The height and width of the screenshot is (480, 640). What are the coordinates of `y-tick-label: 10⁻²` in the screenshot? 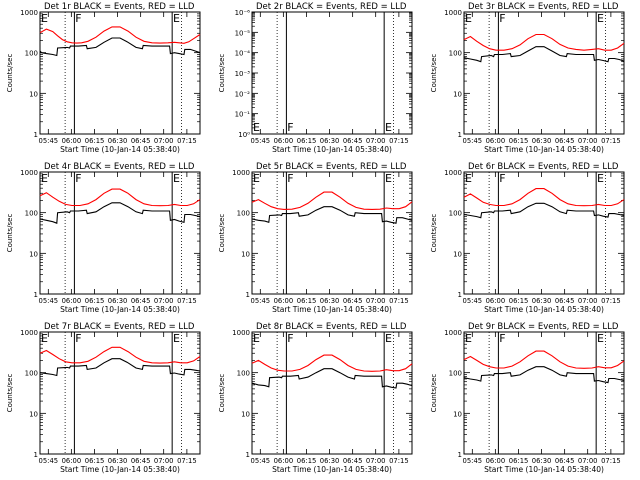 It's located at (243, 94).